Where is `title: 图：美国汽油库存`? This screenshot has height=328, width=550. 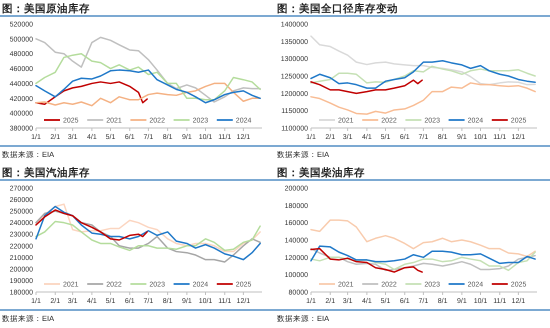 title: 图：美国汽油库存 is located at coordinates (46, 173).